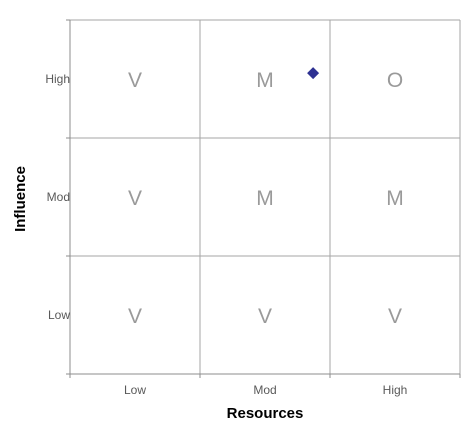  I want to click on y-axis-title: Influence, so click(20, 199).